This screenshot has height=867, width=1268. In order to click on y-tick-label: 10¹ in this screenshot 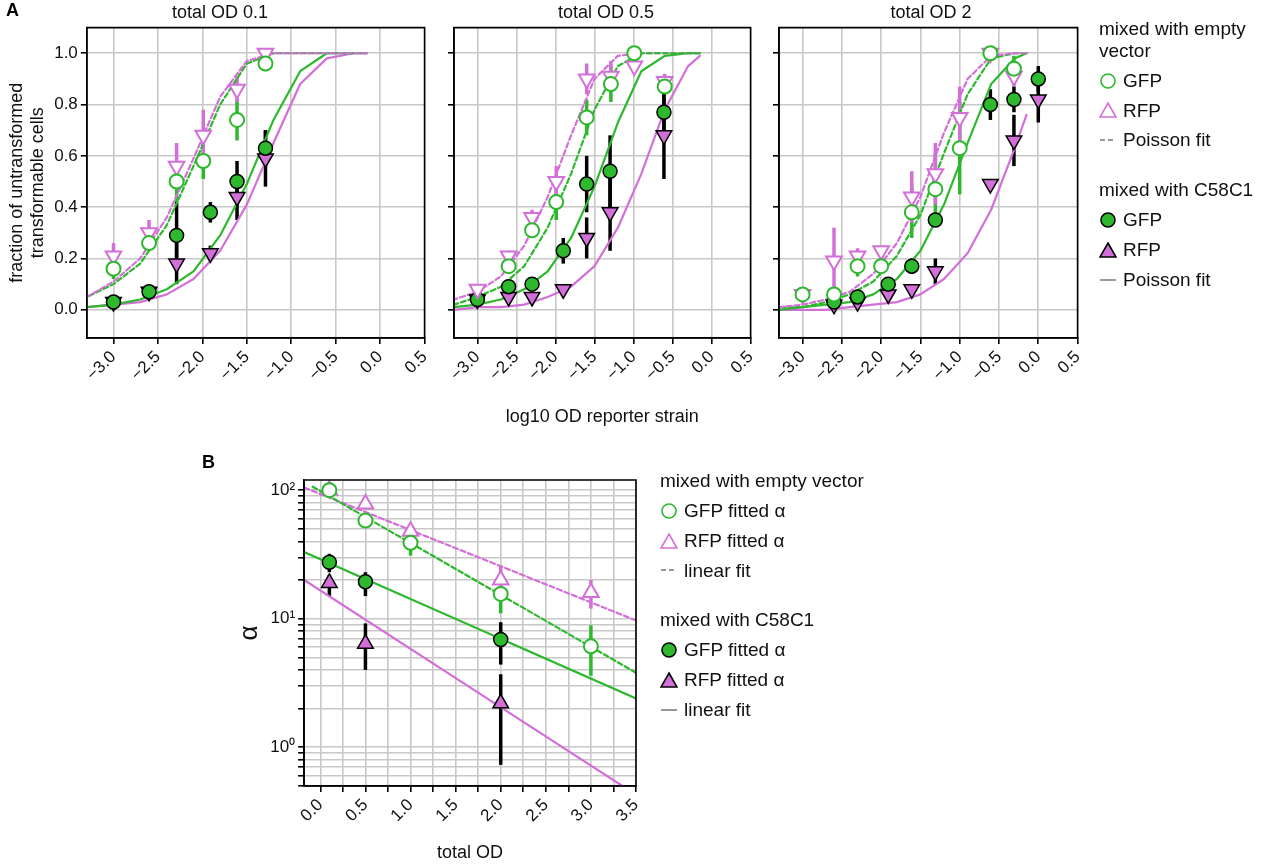, I will do `click(283, 618)`.